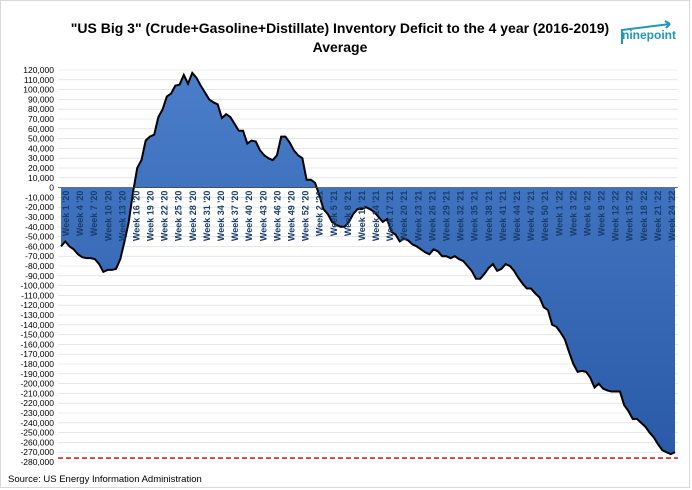  What do you see at coordinates (39, 237) in the screenshot?
I see `y-tick-label: -50,000` at bounding box center [39, 237].